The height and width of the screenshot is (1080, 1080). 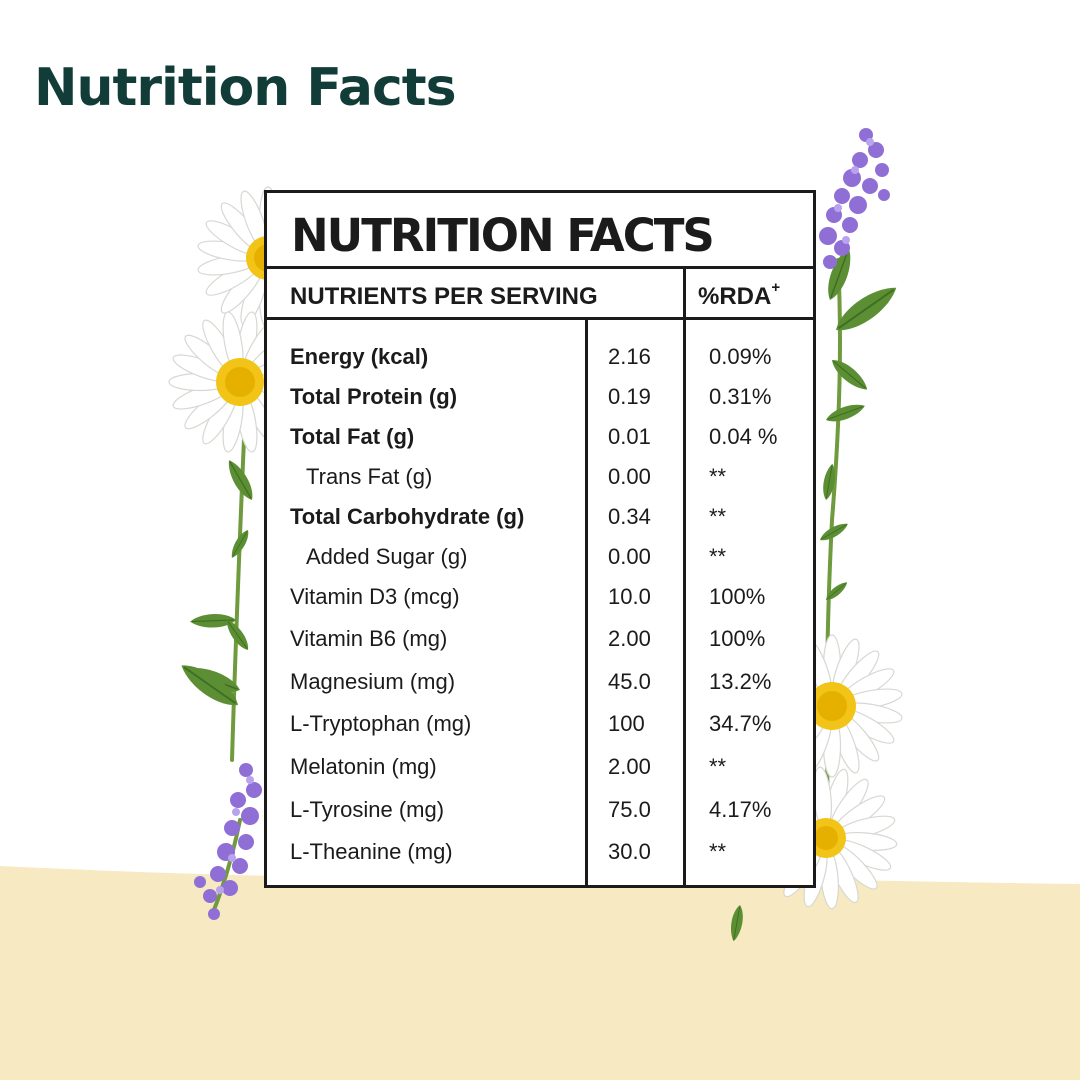 I want to click on nutrient-name: Vitamin B6 (mg), so click(x=369, y=638).